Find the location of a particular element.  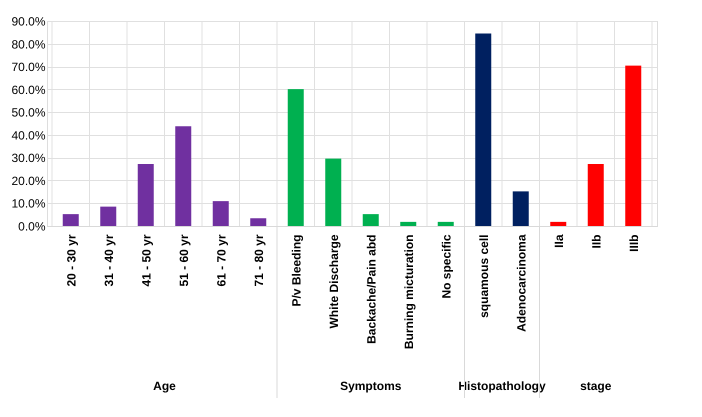

text: Symptoms is located at coordinates (371, 386).